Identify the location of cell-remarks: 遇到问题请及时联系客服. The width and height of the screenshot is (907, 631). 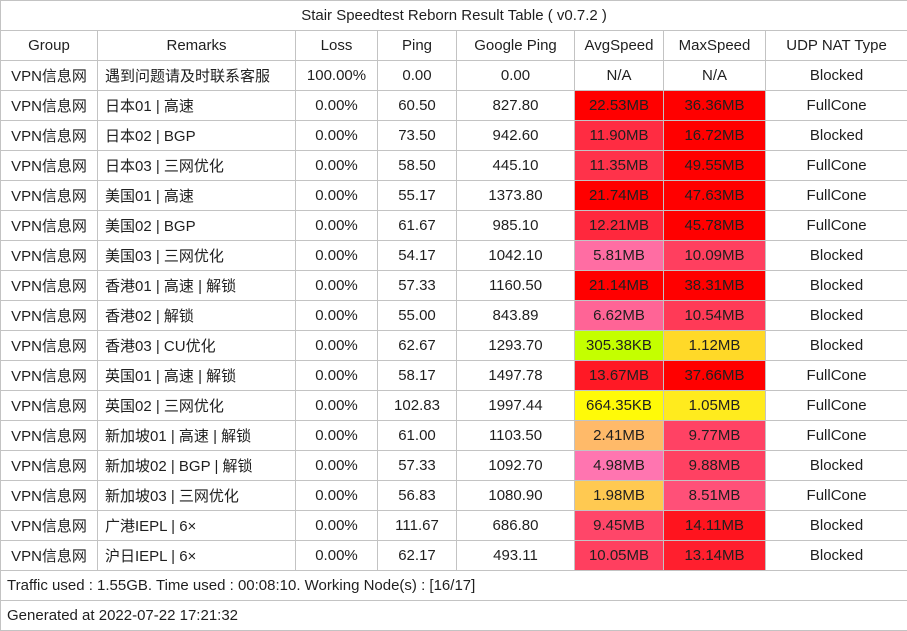
(197, 76).